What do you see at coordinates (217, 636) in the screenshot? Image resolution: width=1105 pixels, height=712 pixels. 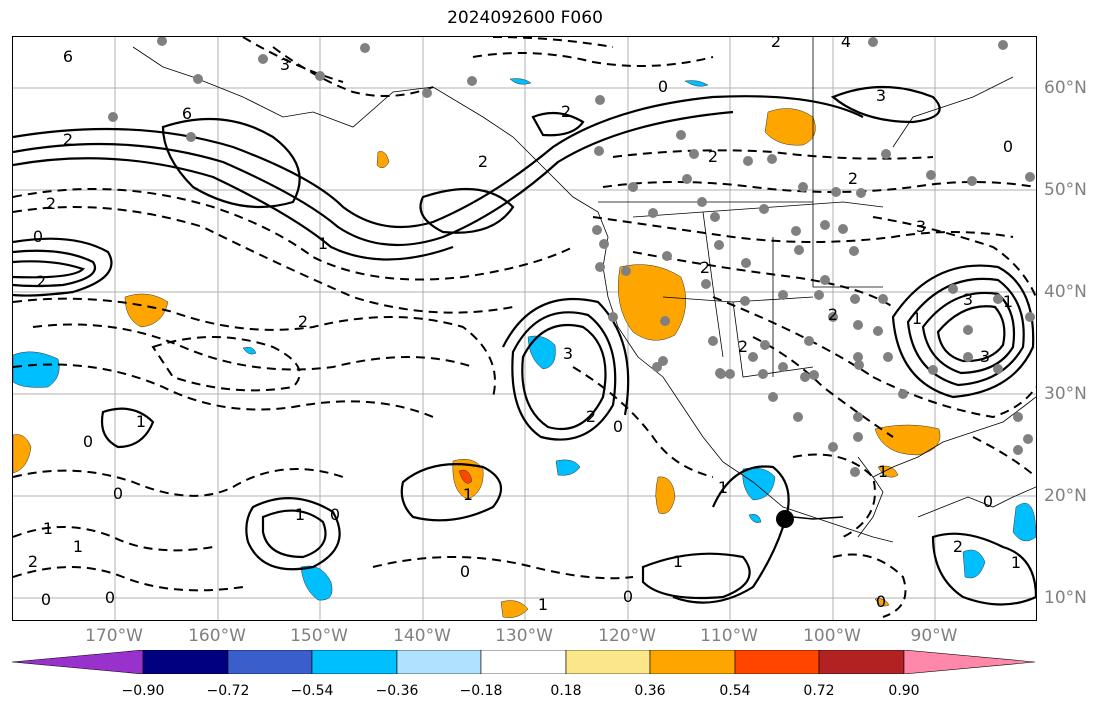 I see `lon-label-160w: 160°W` at bounding box center [217, 636].